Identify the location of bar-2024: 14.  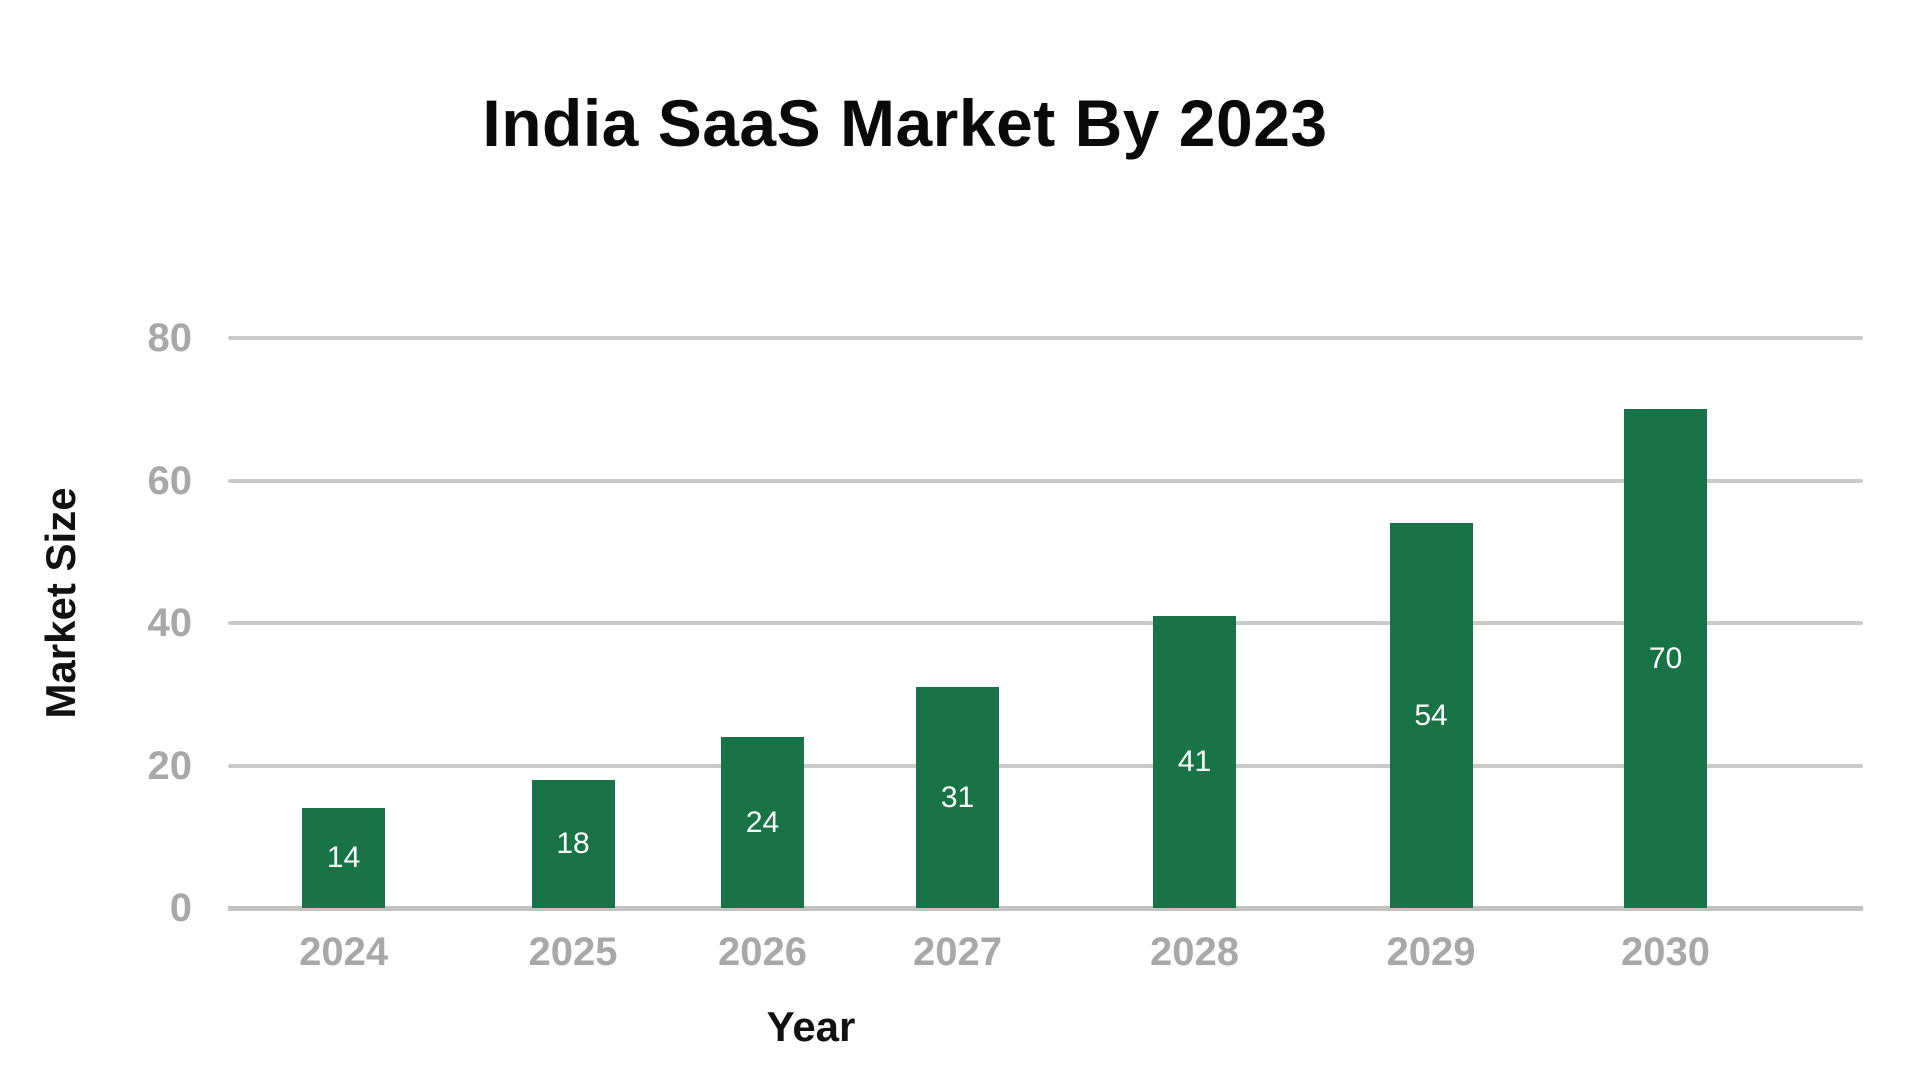
(344, 858).